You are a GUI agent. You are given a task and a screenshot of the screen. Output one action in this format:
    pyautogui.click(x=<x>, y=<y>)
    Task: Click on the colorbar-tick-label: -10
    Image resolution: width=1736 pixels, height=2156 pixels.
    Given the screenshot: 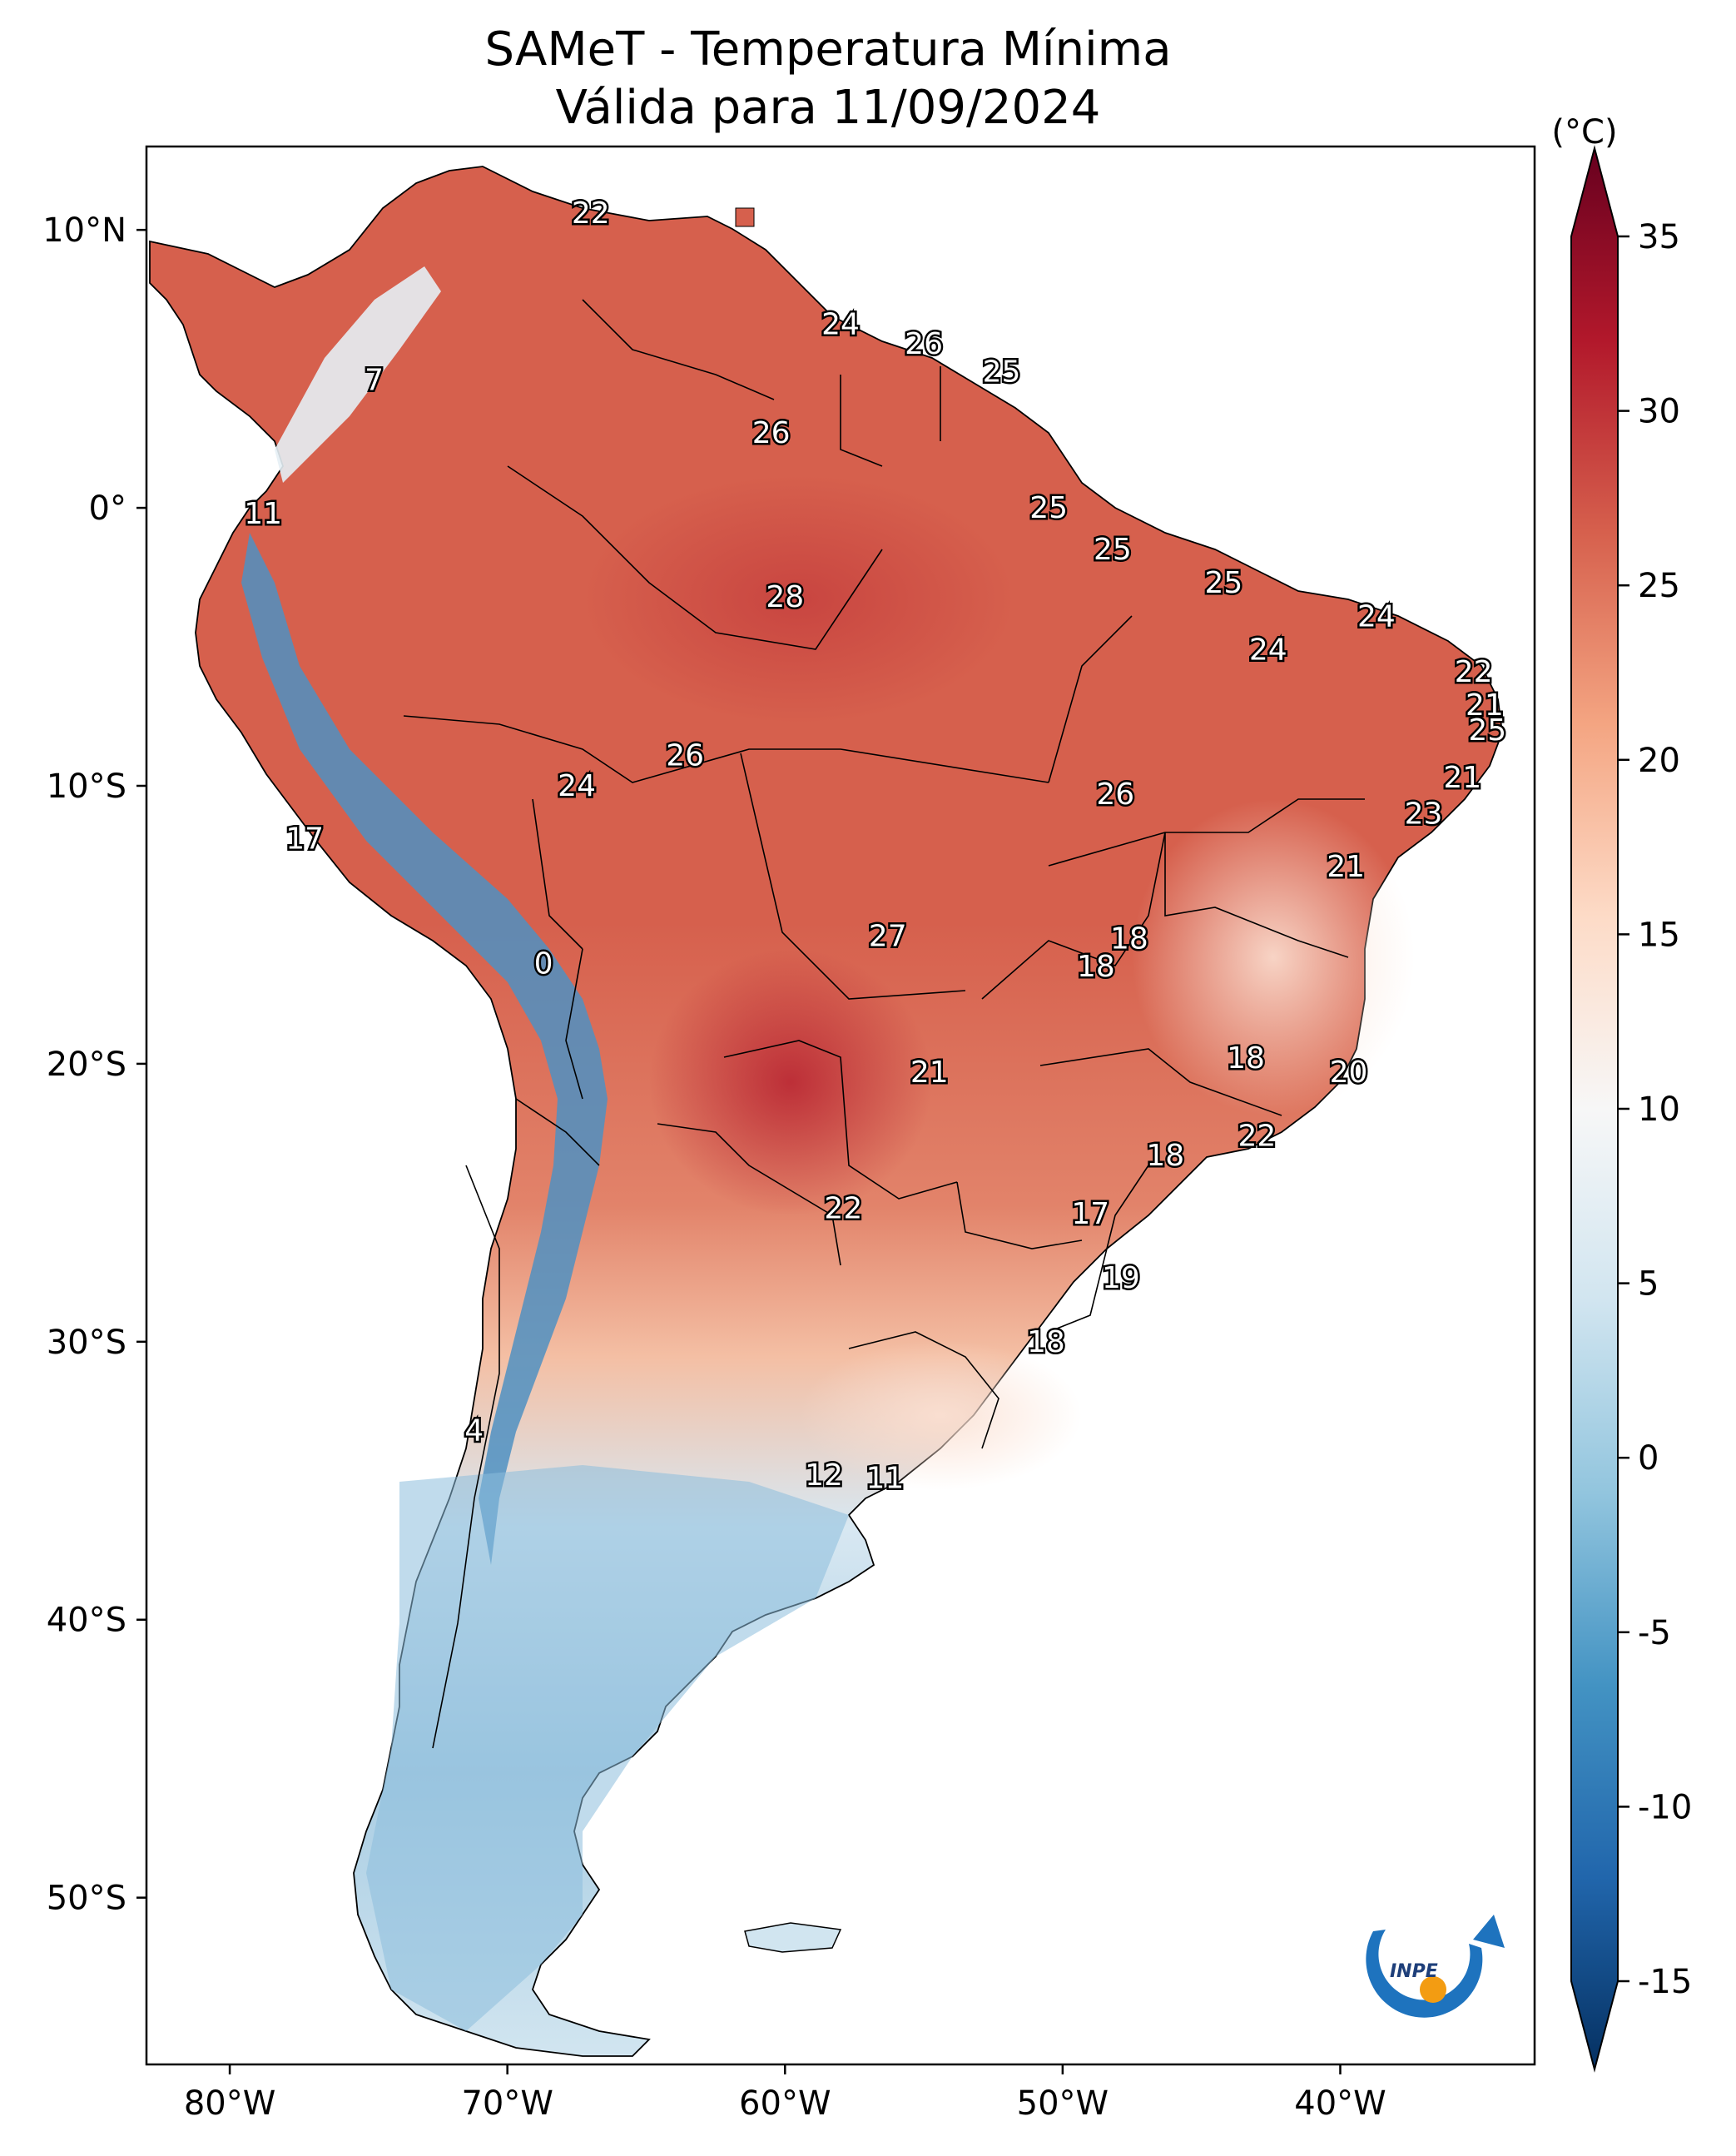 What is the action you would take?
    pyautogui.click(x=1665, y=1807)
    